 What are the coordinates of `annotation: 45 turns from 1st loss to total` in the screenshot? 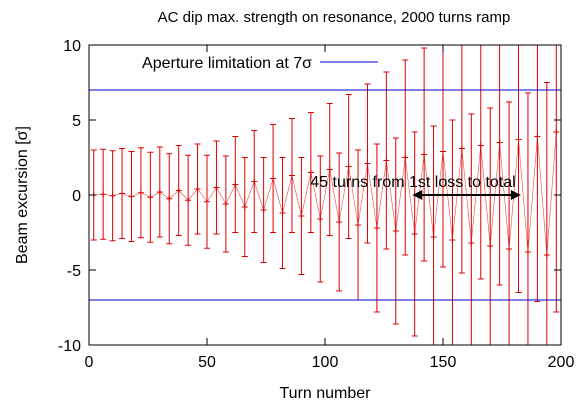 It's located at (415, 187).